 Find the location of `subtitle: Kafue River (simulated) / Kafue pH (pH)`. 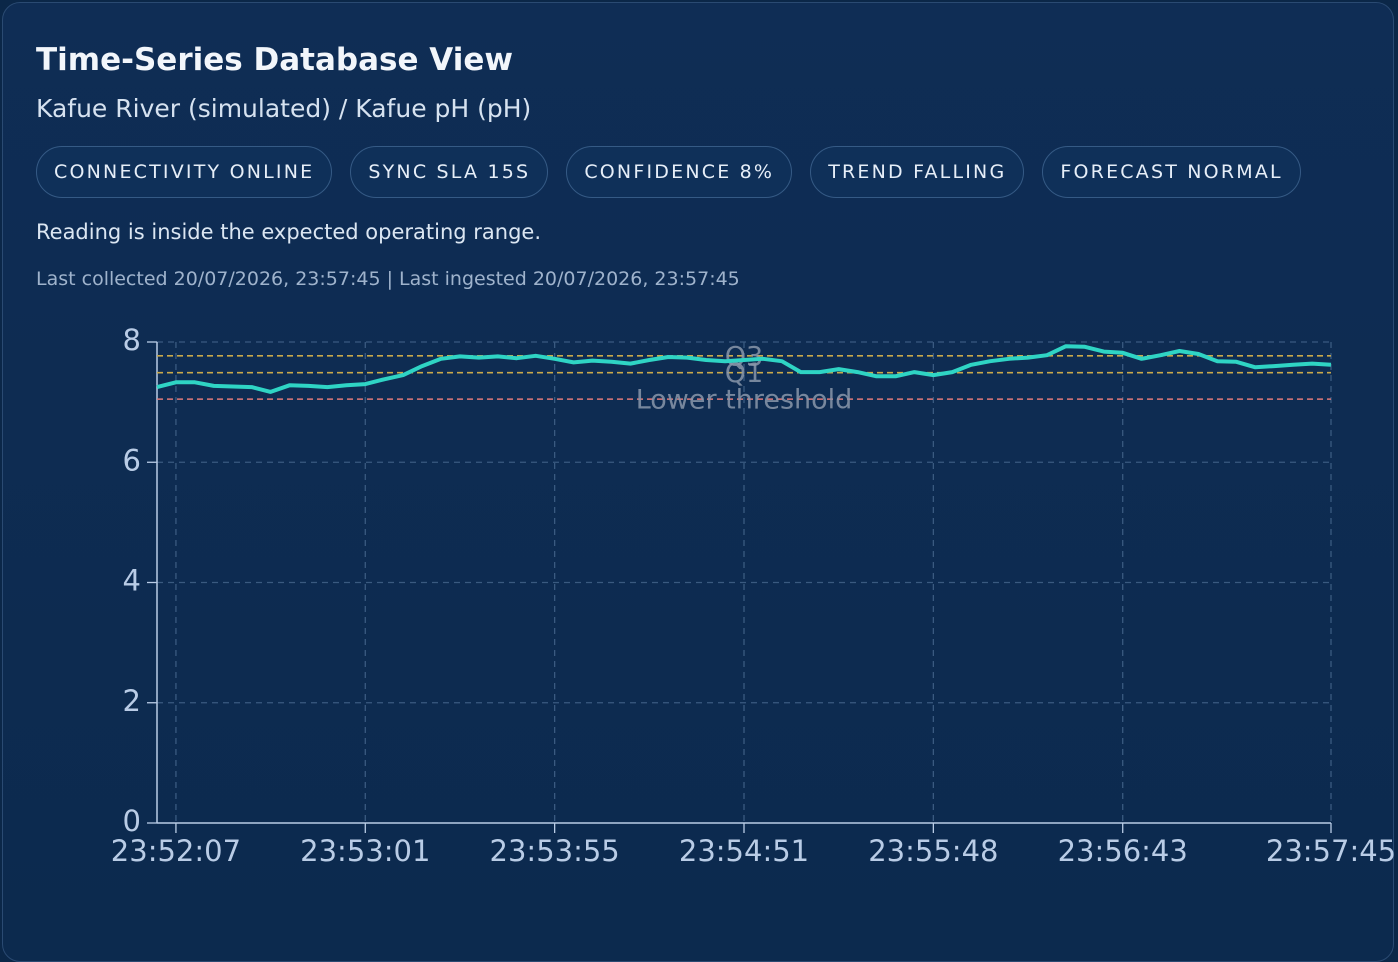

subtitle: Kafue River (simulated) / Kafue pH (pH) is located at coordinates (284, 108).